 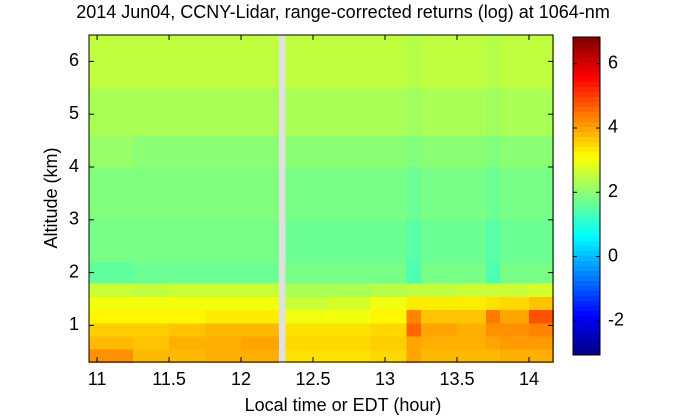 I want to click on colorbar-tick-label: 2, so click(x=613, y=191).